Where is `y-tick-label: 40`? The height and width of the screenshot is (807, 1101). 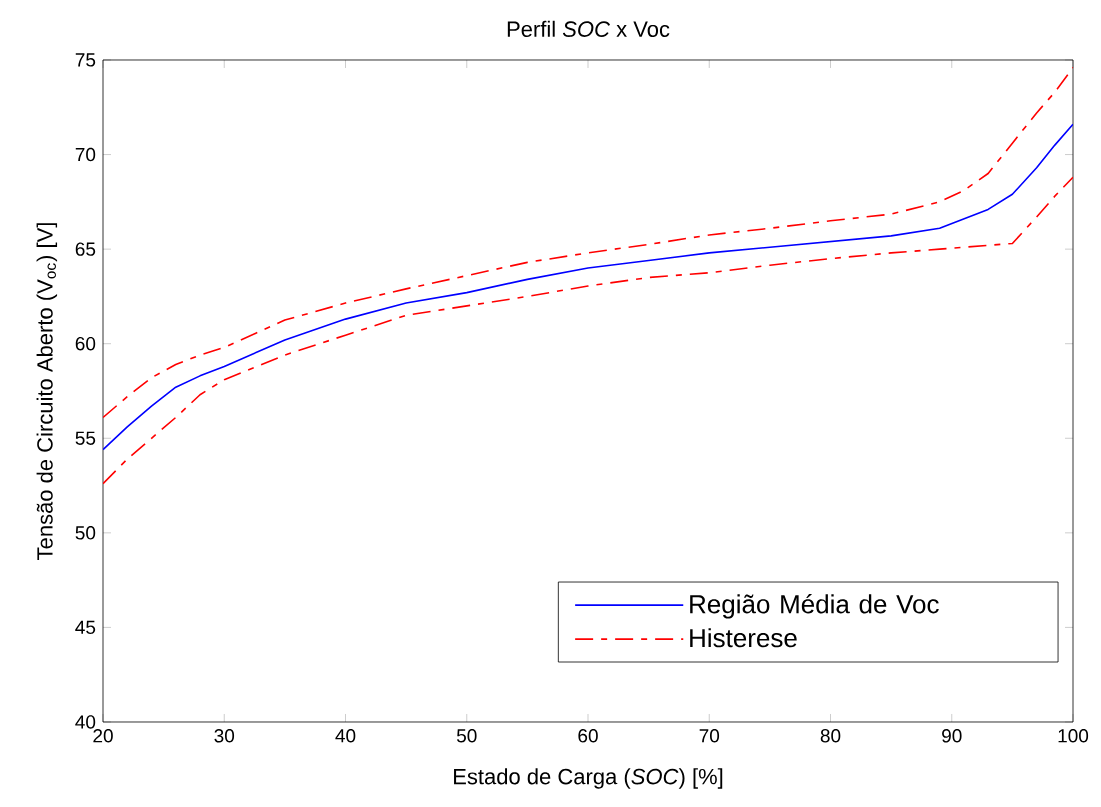 y-tick-label: 40 is located at coordinates (85, 722).